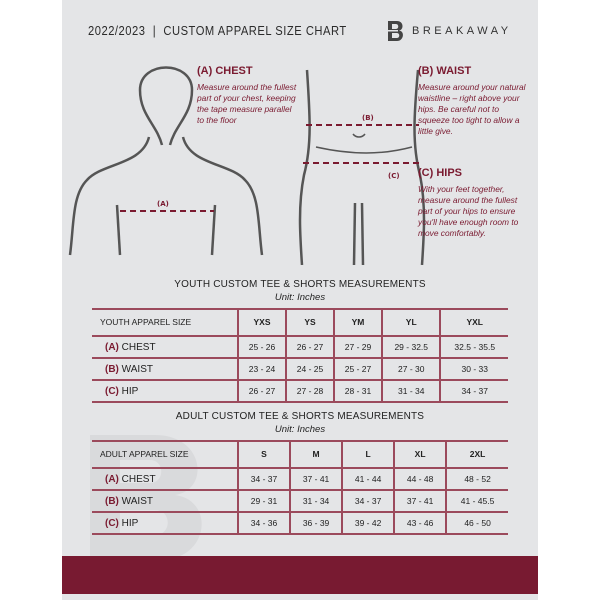  Describe the element at coordinates (362, 167) in the screenshot. I see `lower-body-figure` at that location.